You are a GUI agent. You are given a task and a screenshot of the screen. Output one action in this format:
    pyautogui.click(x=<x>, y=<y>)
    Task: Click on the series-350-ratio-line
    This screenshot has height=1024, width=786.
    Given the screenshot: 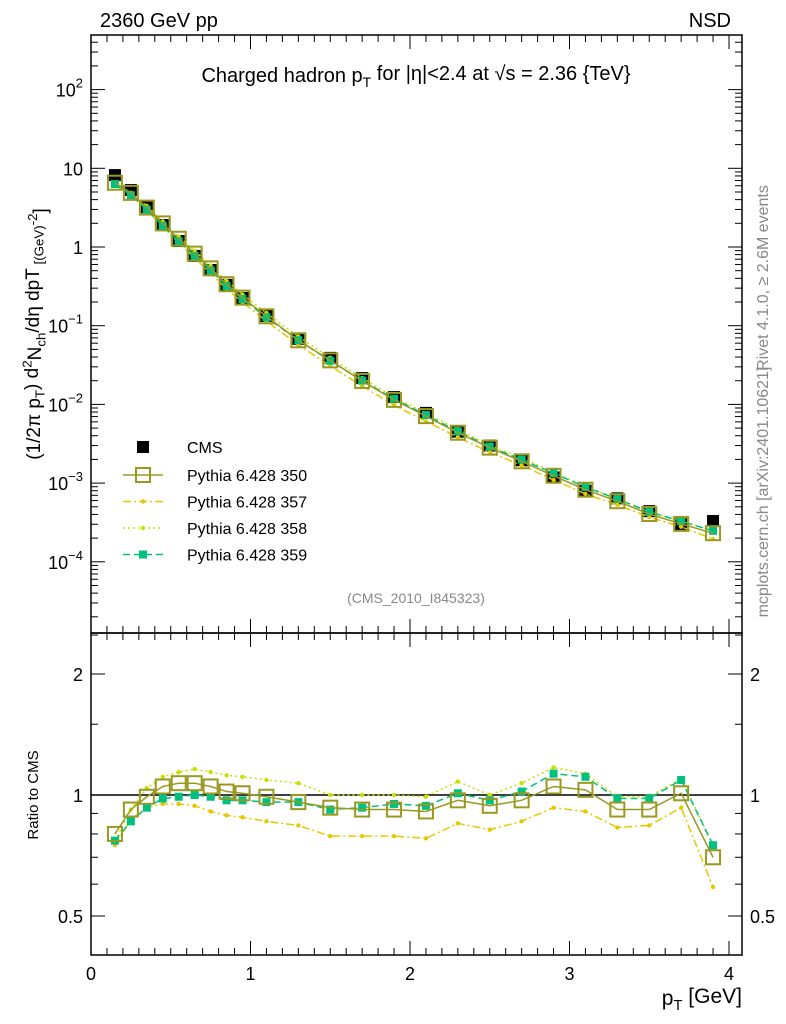 What is the action you would take?
    pyautogui.click(x=414, y=820)
    